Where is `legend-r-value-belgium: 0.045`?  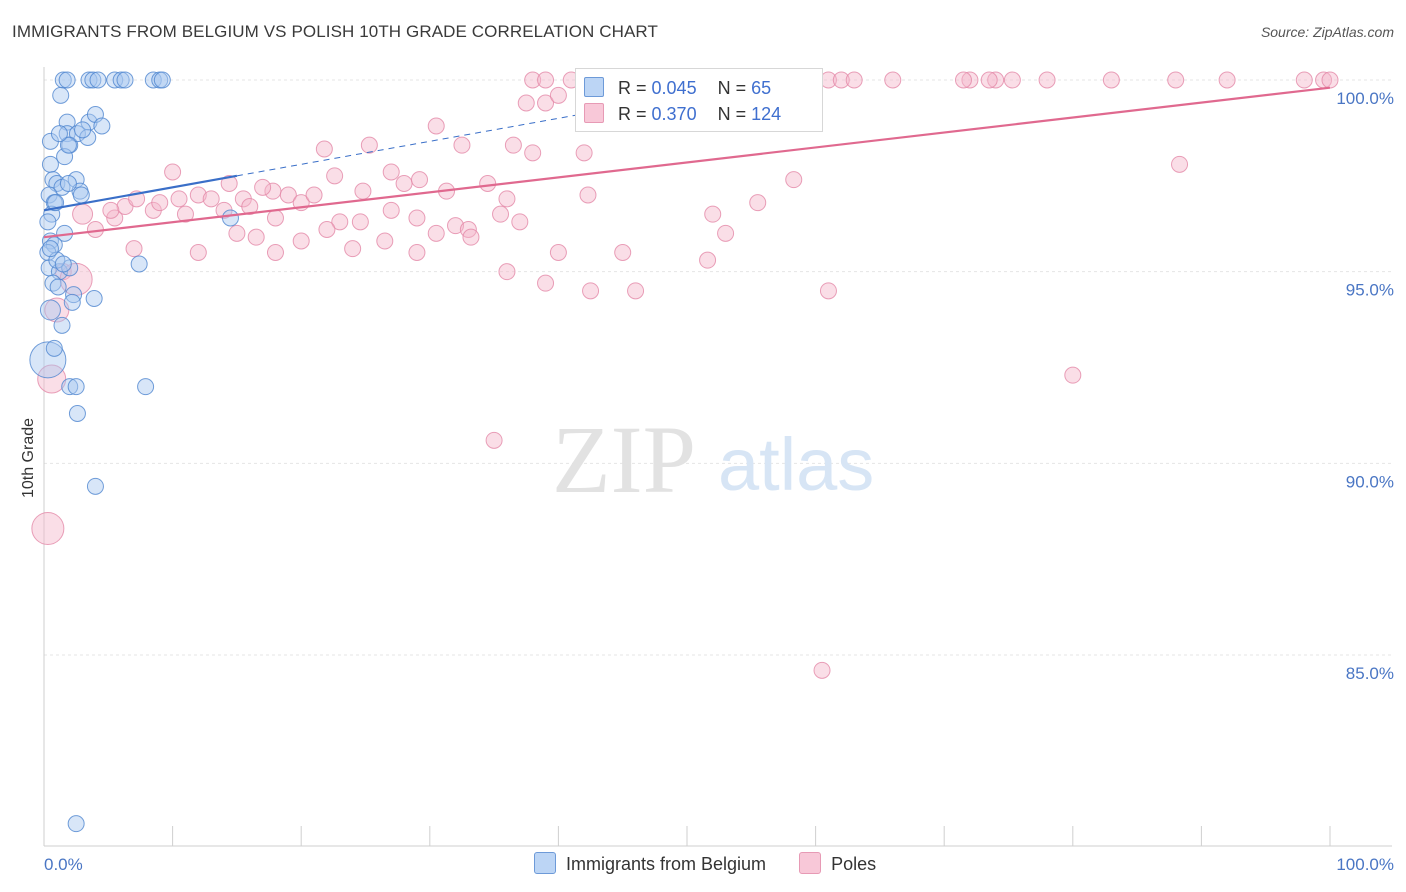 legend-r-value-belgium: 0.045 is located at coordinates (674, 88).